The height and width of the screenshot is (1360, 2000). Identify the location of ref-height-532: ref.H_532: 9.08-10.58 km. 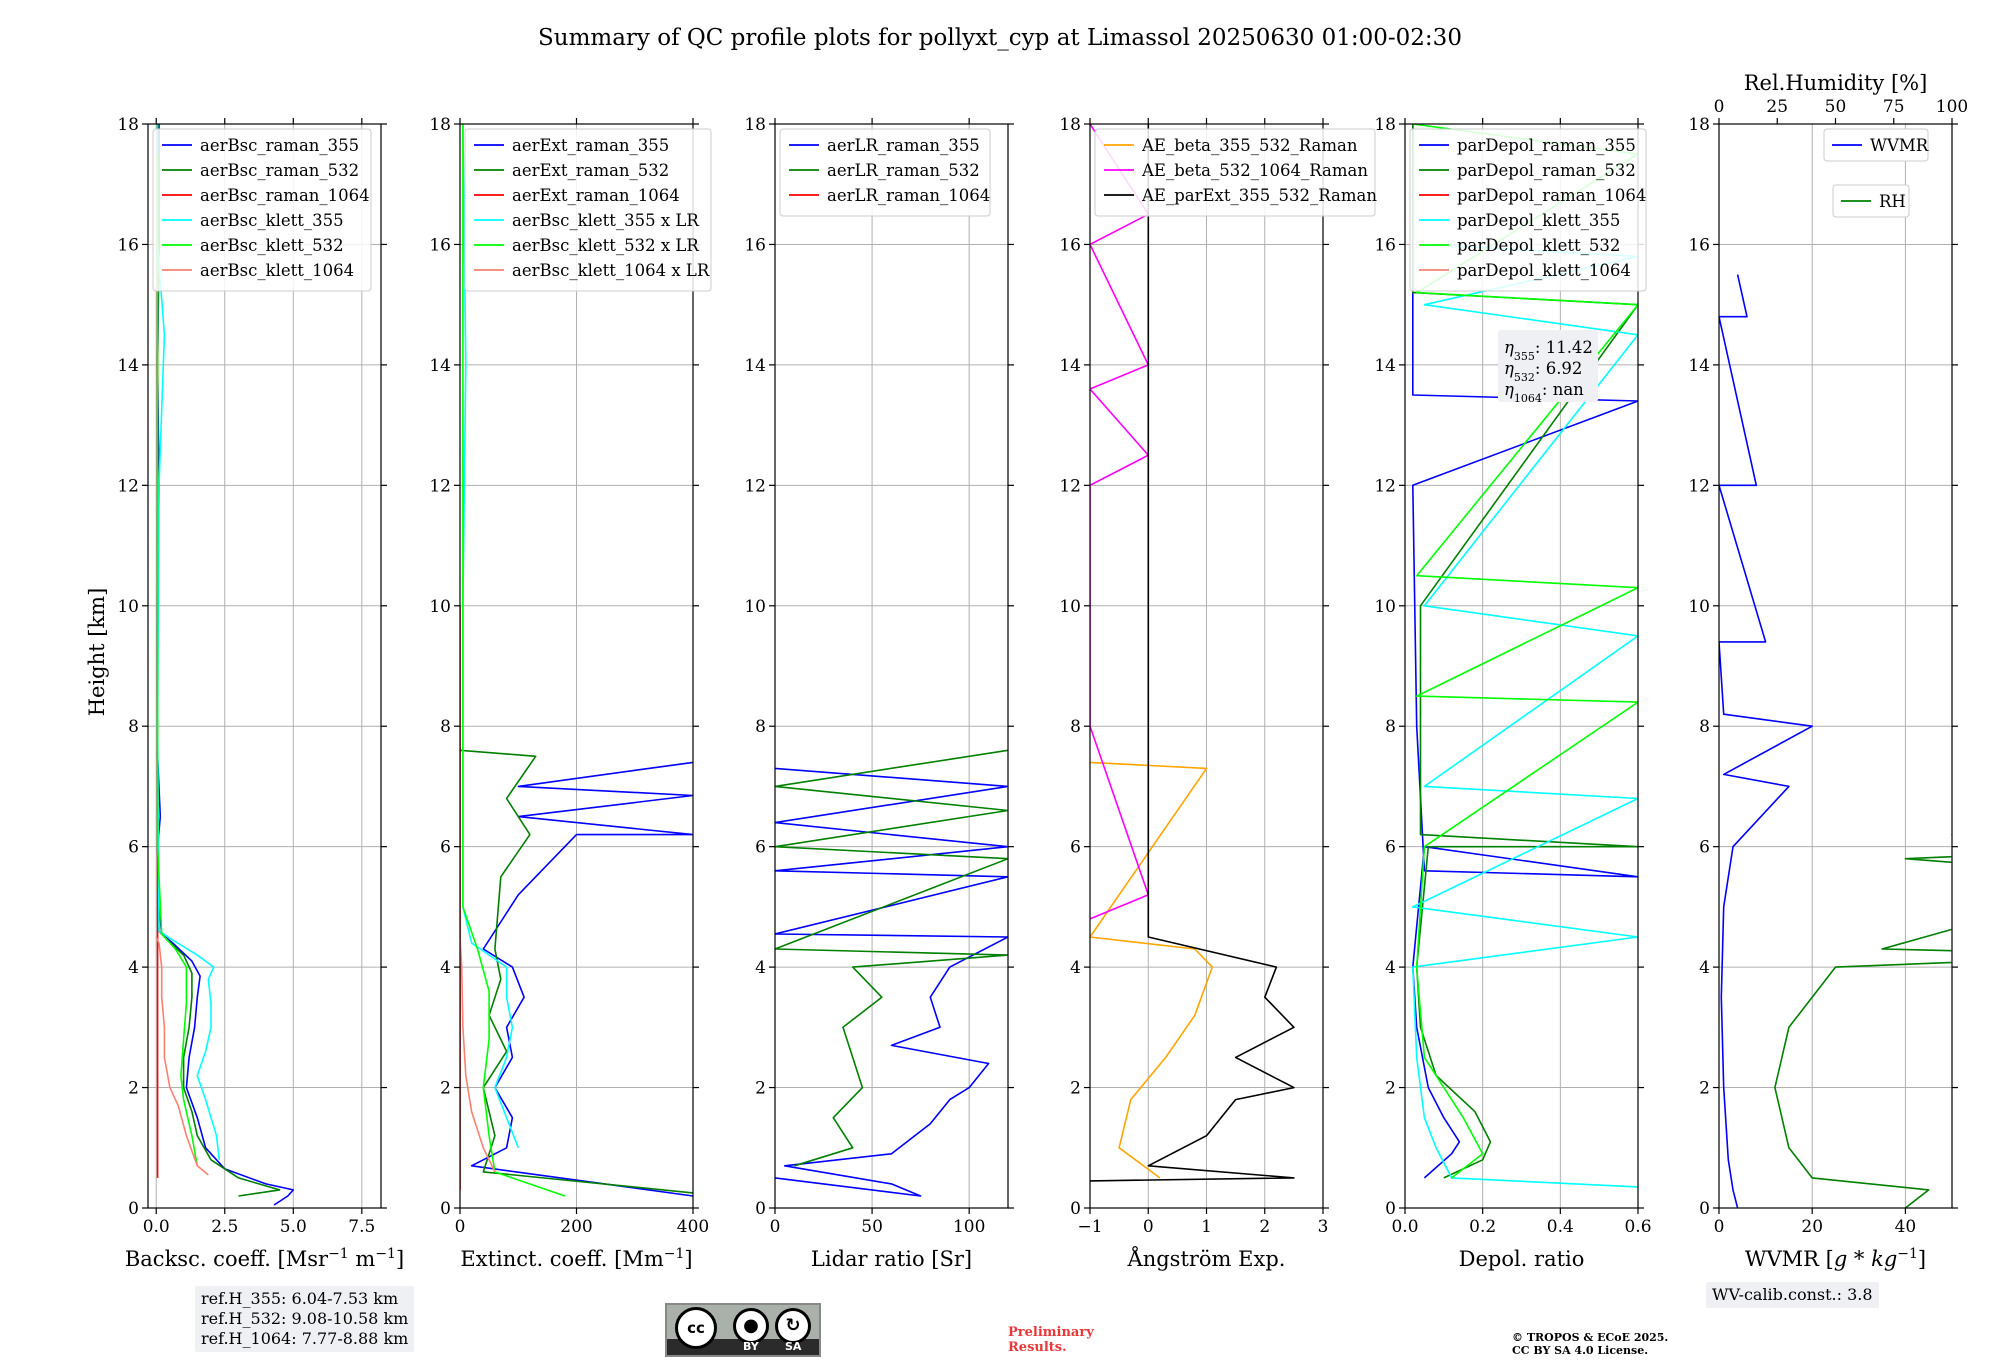
(305, 1318).